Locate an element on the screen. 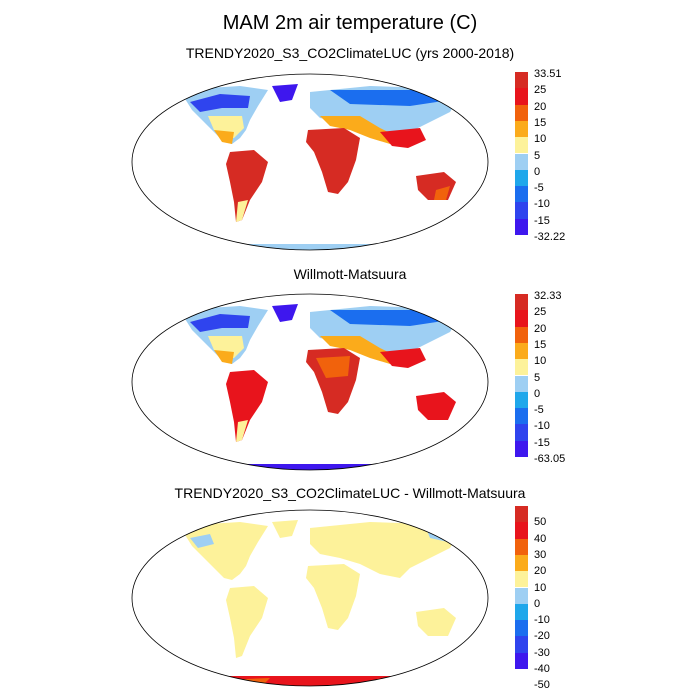  colorbar-label: -30 is located at coordinates (542, 652).